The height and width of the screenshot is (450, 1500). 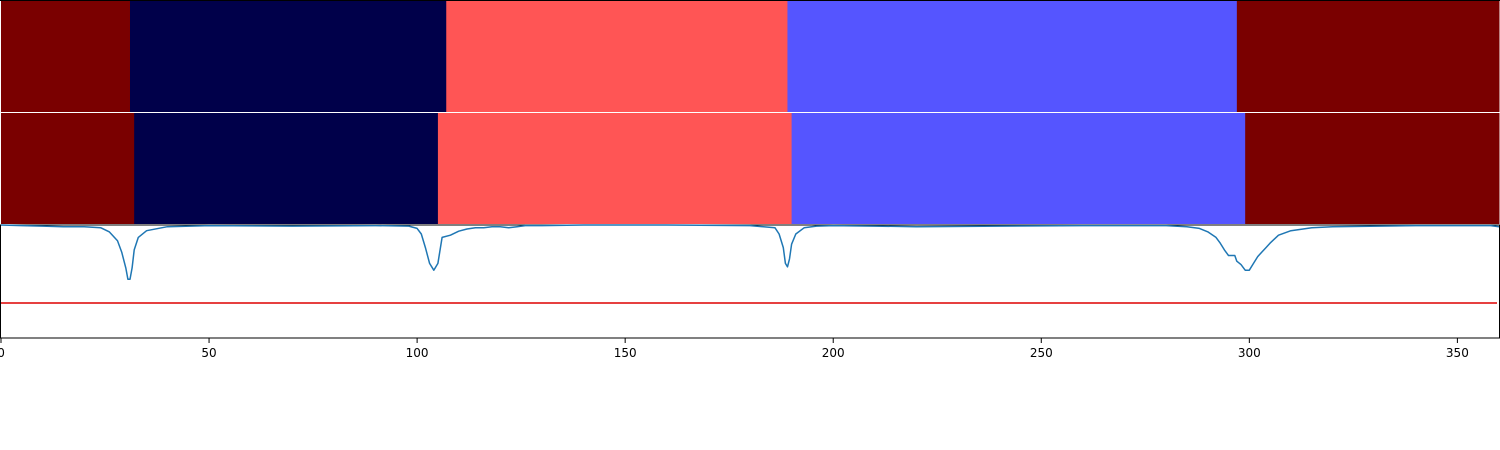 What do you see at coordinates (1457, 353) in the screenshot?
I see `x-tick-label-350: 350` at bounding box center [1457, 353].